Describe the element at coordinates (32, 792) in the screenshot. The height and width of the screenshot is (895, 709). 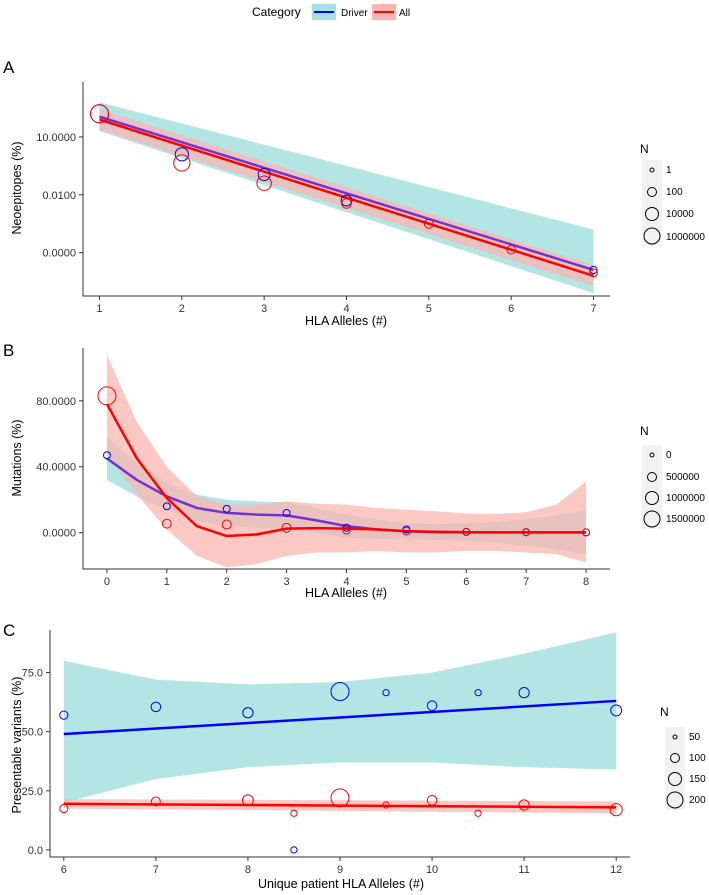
I see `y-tick-label: 25.0` at that location.